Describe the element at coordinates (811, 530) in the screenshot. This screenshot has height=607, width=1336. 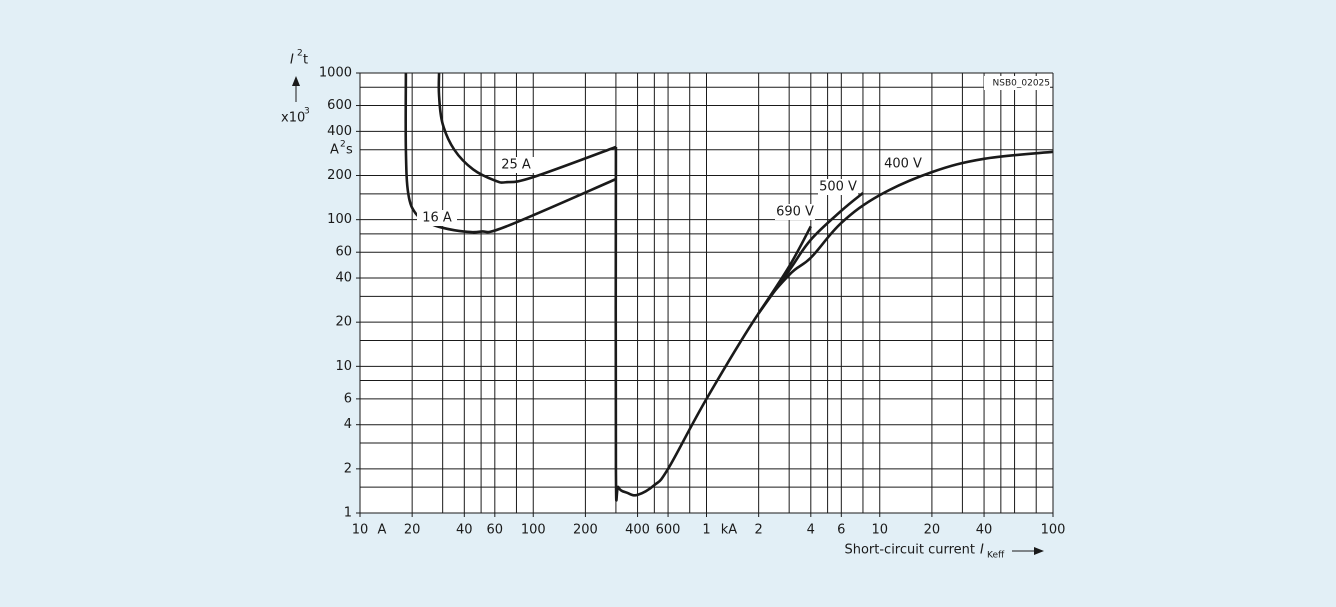
I see `x-tick-label: 4` at that location.